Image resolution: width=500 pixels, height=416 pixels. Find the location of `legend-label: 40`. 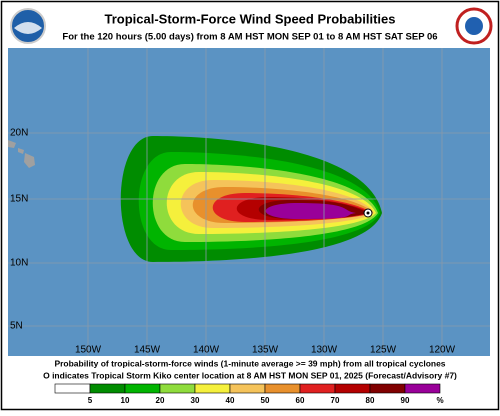

legend-label: 40 is located at coordinates (230, 400).